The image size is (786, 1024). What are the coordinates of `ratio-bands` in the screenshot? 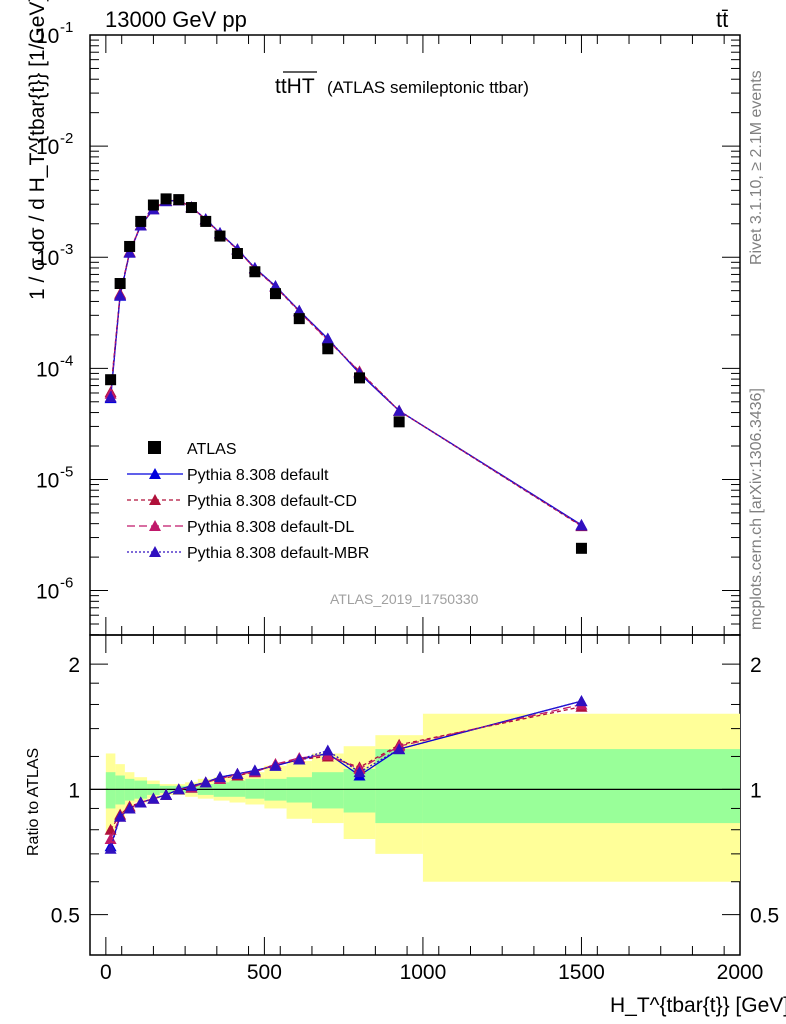 It's located at (422, 797).